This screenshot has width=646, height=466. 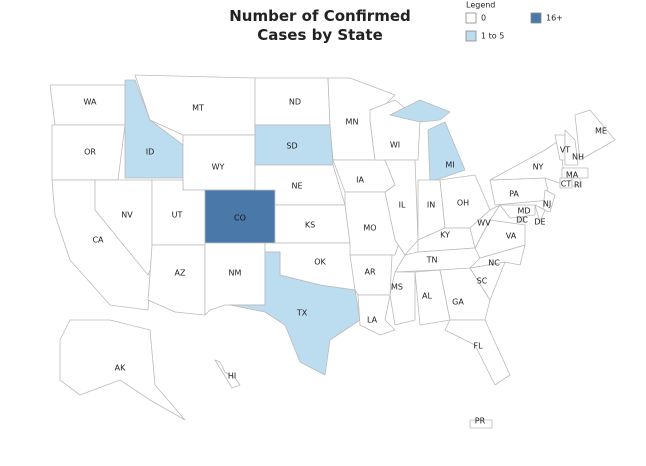 What do you see at coordinates (449, 165) in the screenshot?
I see `state-label: MI` at bounding box center [449, 165].